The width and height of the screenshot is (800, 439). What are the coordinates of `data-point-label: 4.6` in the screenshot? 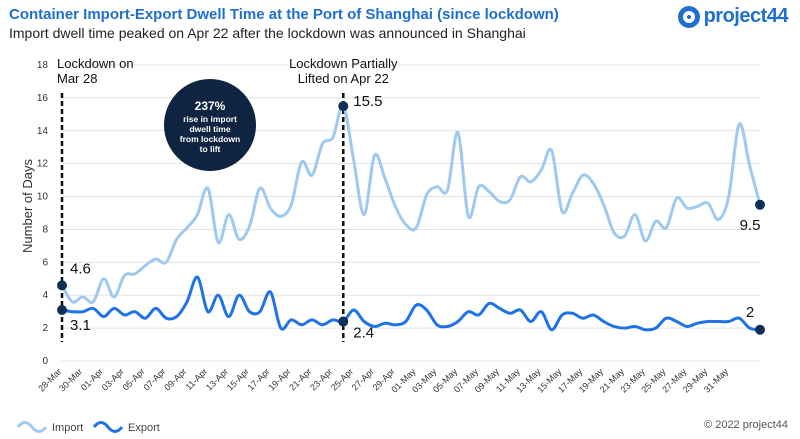 It's located at (80, 268).